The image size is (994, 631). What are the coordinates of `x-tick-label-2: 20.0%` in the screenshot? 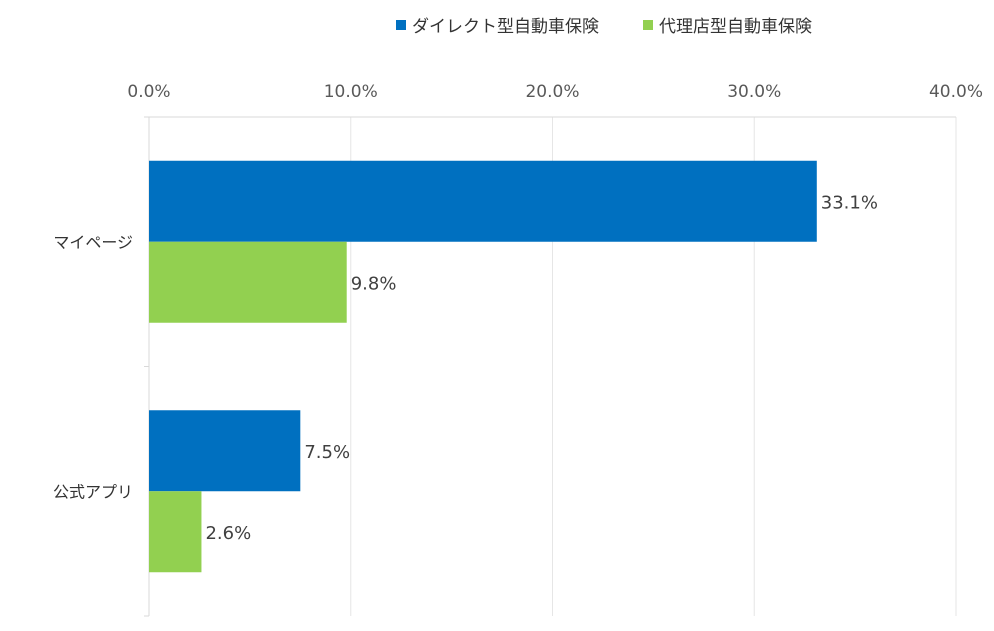 It's located at (552, 92).